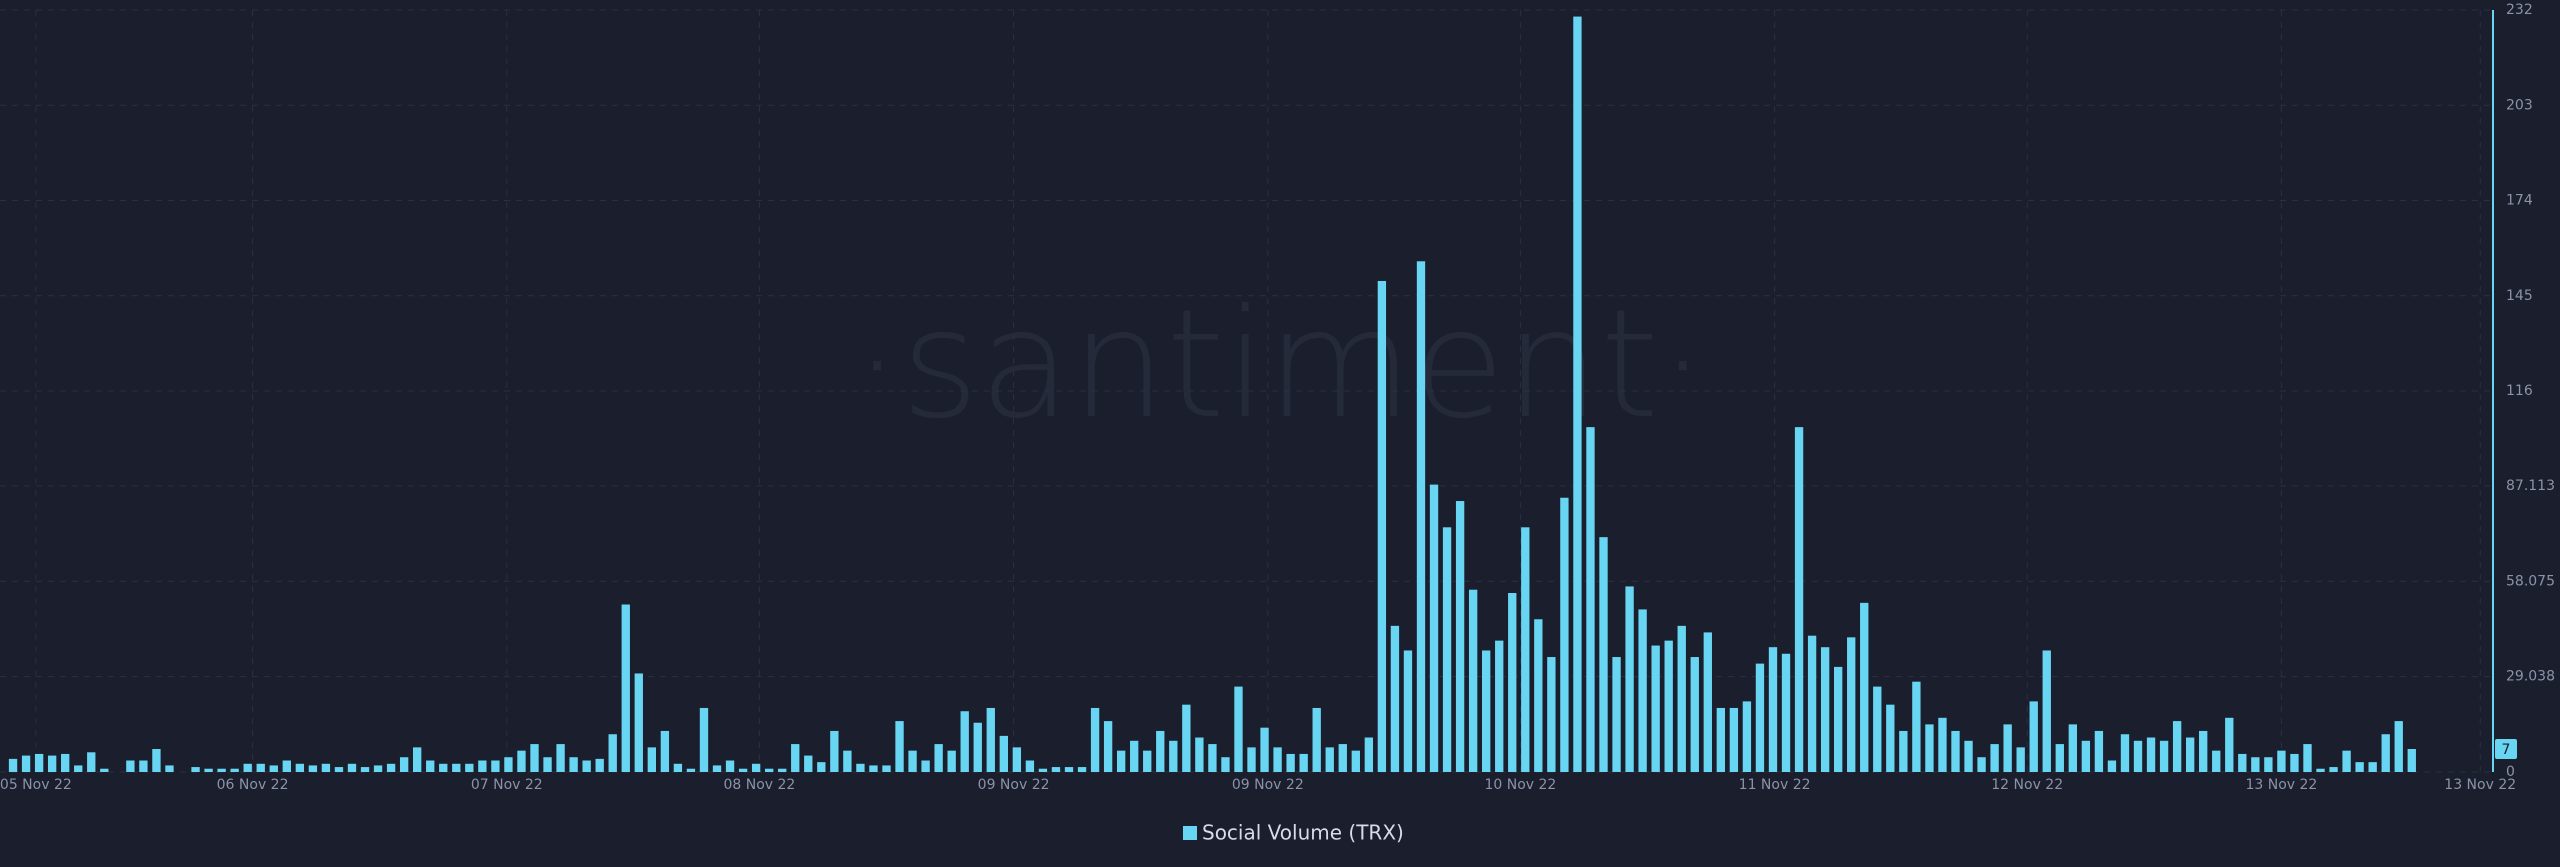 This screenshot has width=2560, height=867. Describe the element at coordinates (1520, 785) in the screenshot. I see `x-tick-label: 10 Nov 22` at that location.